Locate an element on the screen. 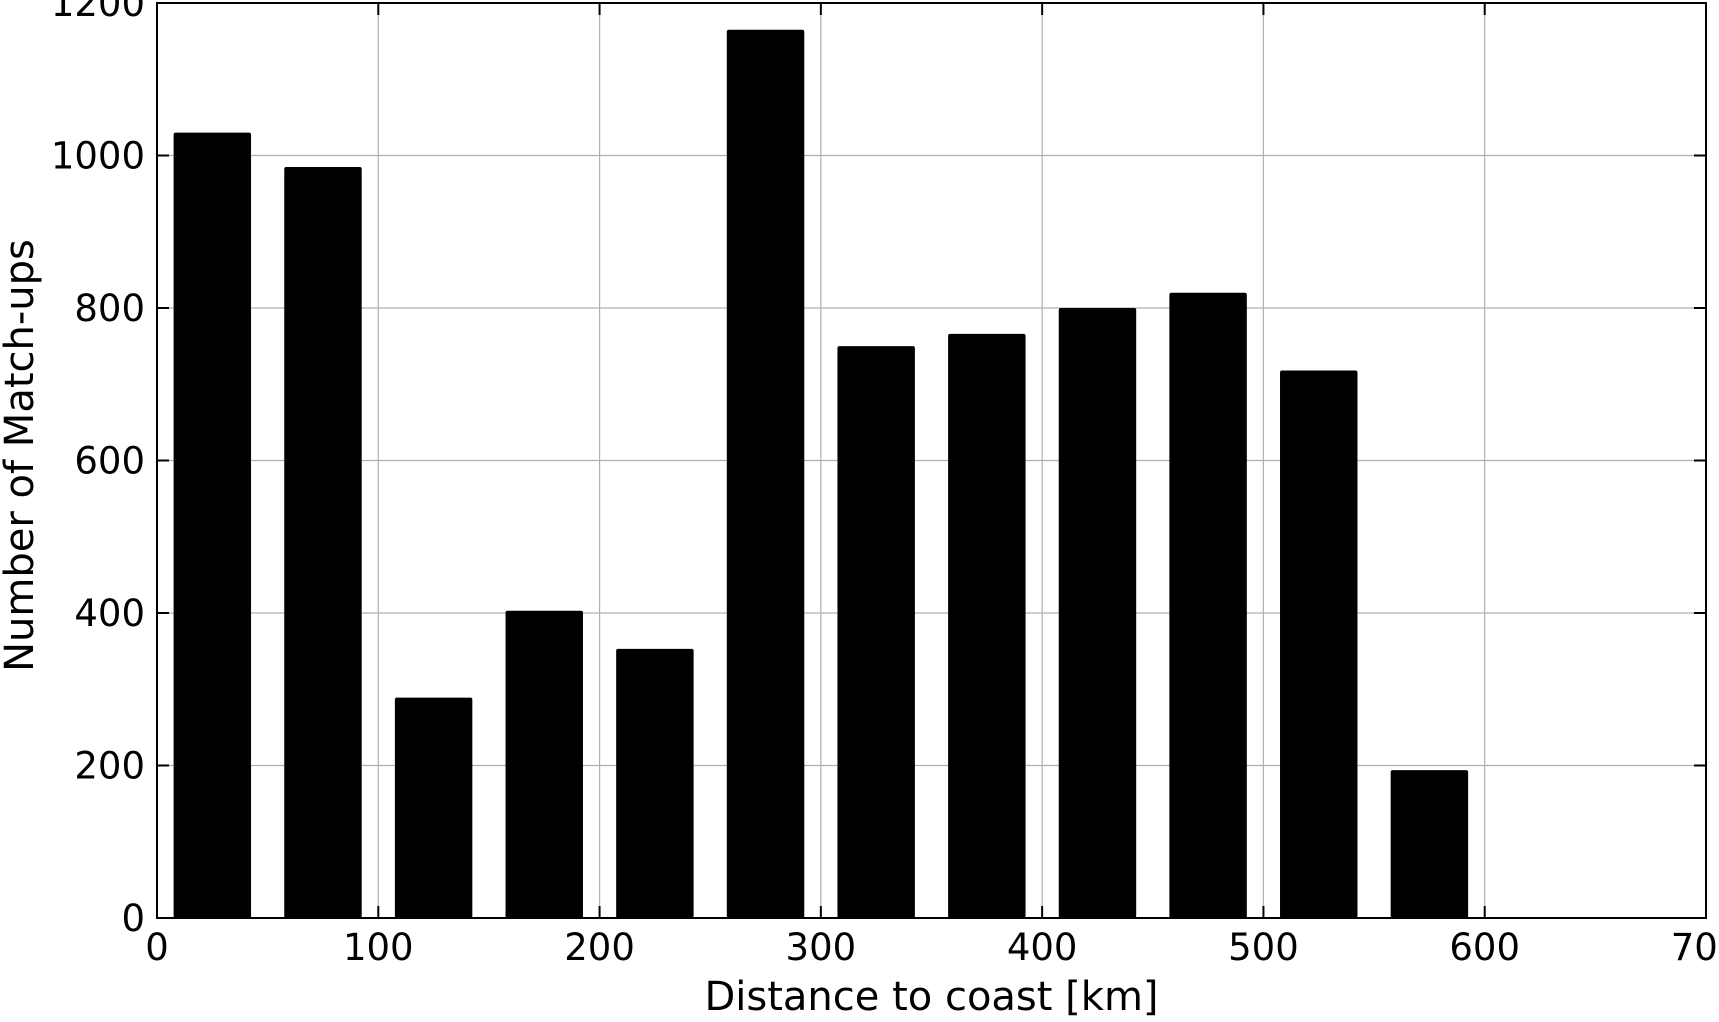 Image resolution: width=1719 pixels, height=1022 pixels. x-axis-title: Distance to coast [km] is located at coordinates (931, 997).